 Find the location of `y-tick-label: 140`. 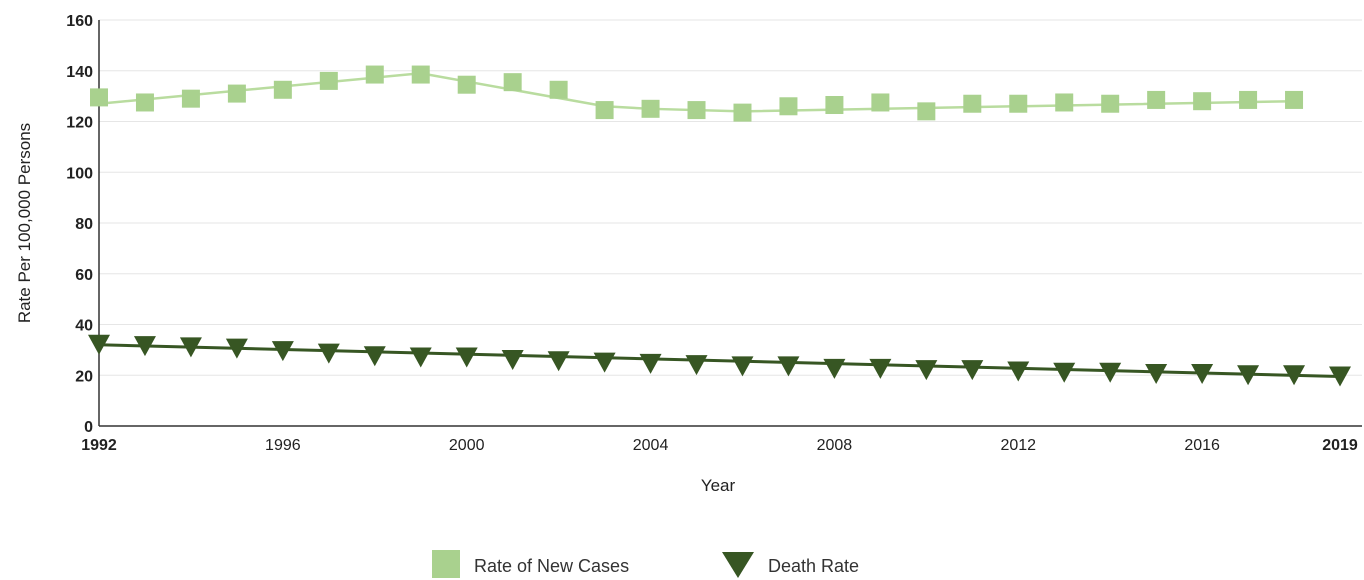

y-tick-label: 140 is located at coordinates (79, 72).